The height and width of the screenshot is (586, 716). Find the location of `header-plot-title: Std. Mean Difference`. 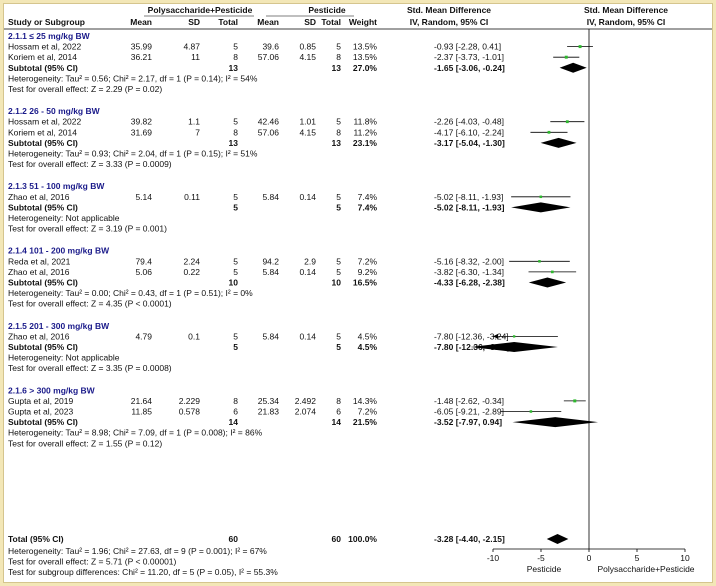

header-plot-title: Std. Mean Difference is located at coordinates (626, 10).